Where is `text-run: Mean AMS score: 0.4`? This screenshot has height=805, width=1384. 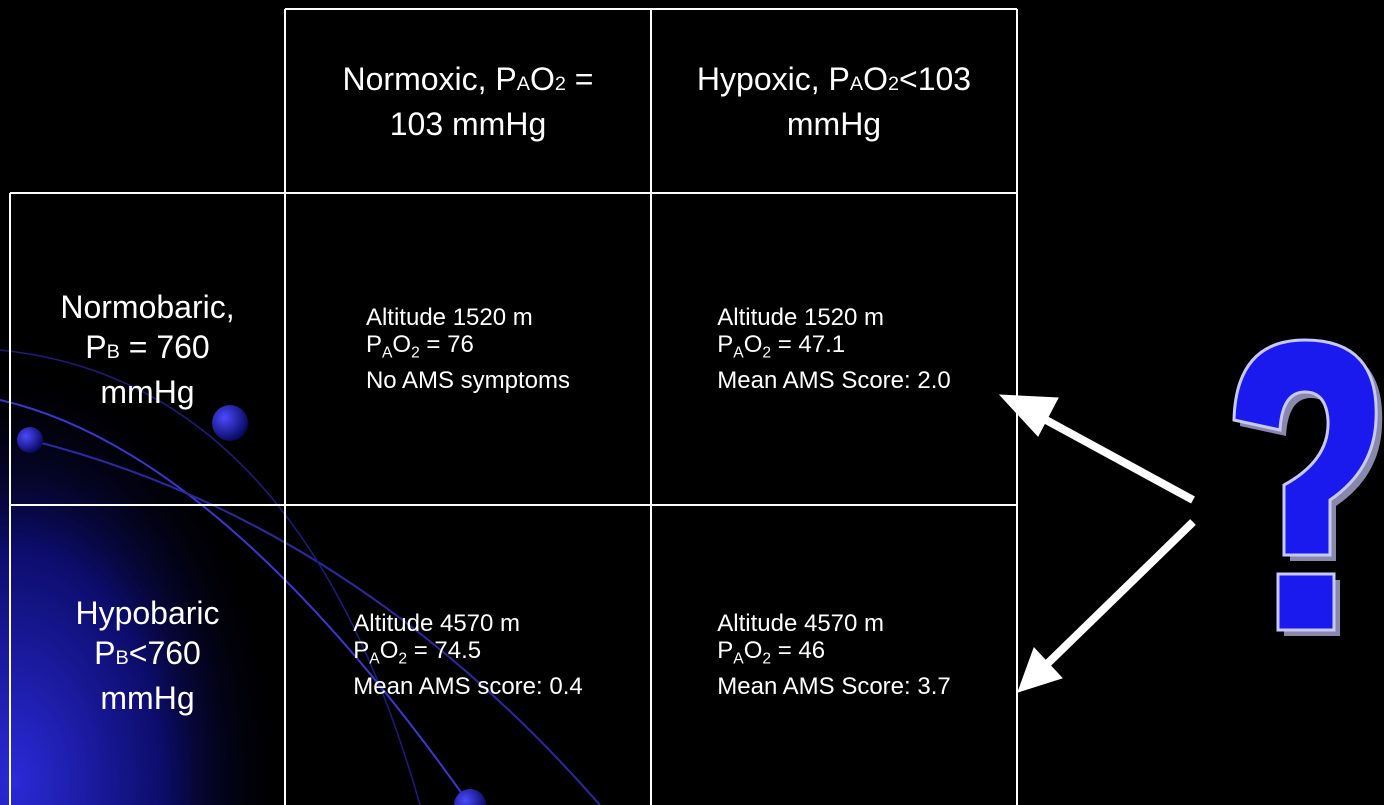
text-run: Mean AMS score: 0.4 is located at coordinates (468, 686).